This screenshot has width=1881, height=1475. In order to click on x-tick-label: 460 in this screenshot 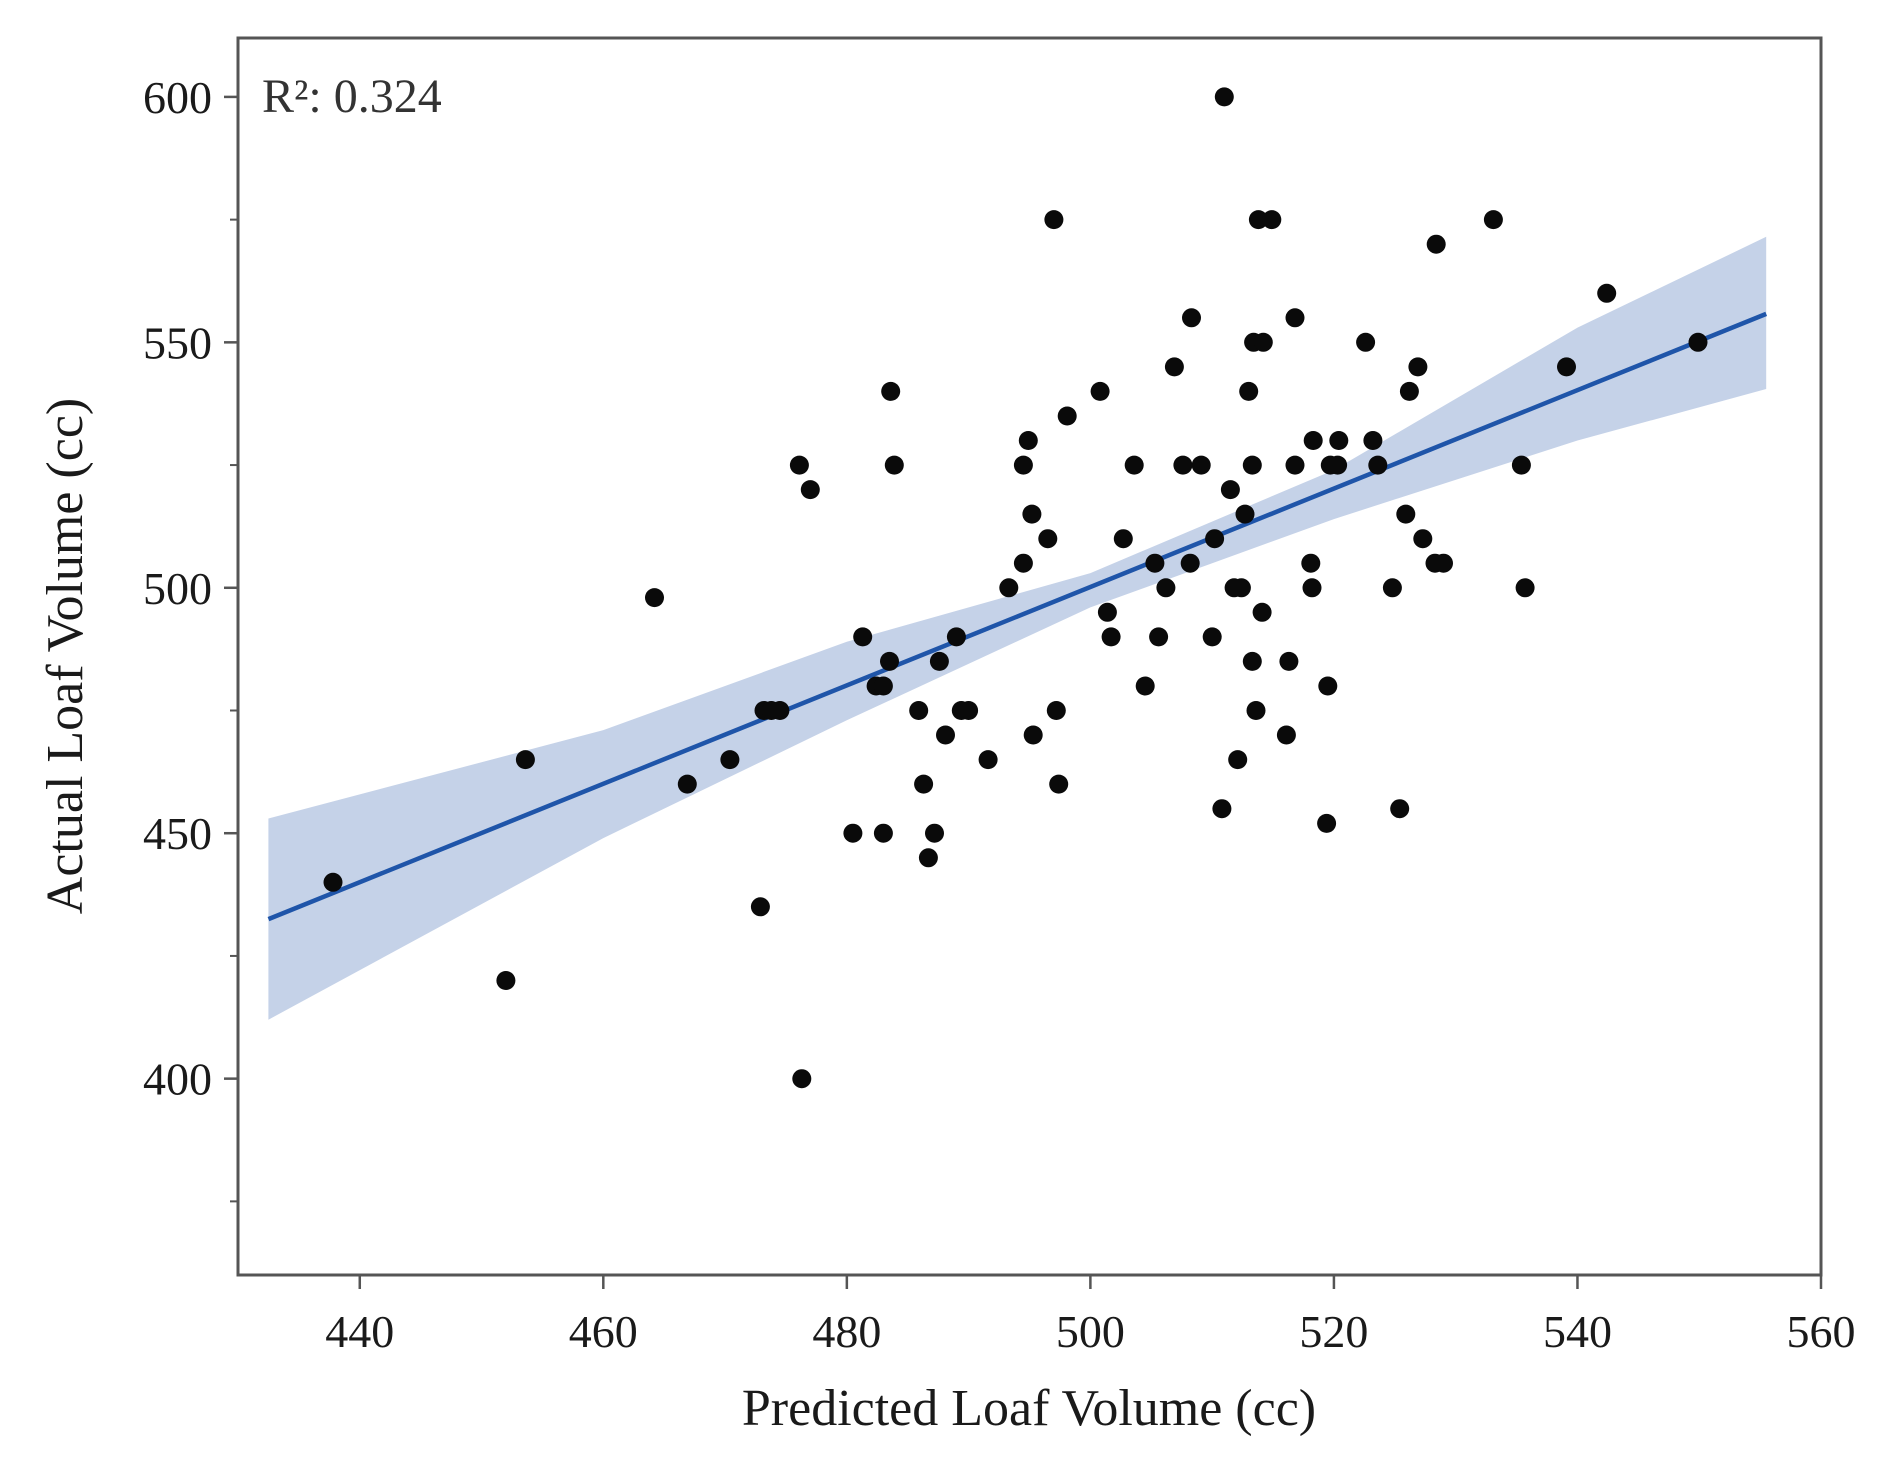, I will do `click(603, 1331)`.